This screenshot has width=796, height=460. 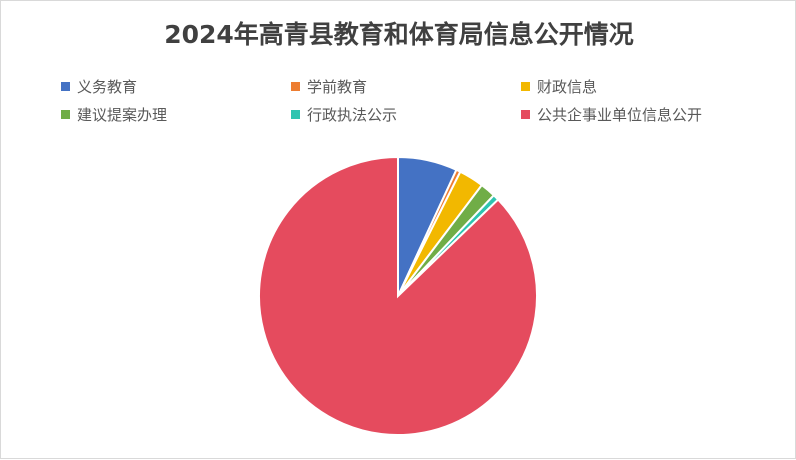 What do you see at coordinates (352, 115) in the screenshot?
I see `legend-label: 行政执法公示` at bounding box center [352, 115].